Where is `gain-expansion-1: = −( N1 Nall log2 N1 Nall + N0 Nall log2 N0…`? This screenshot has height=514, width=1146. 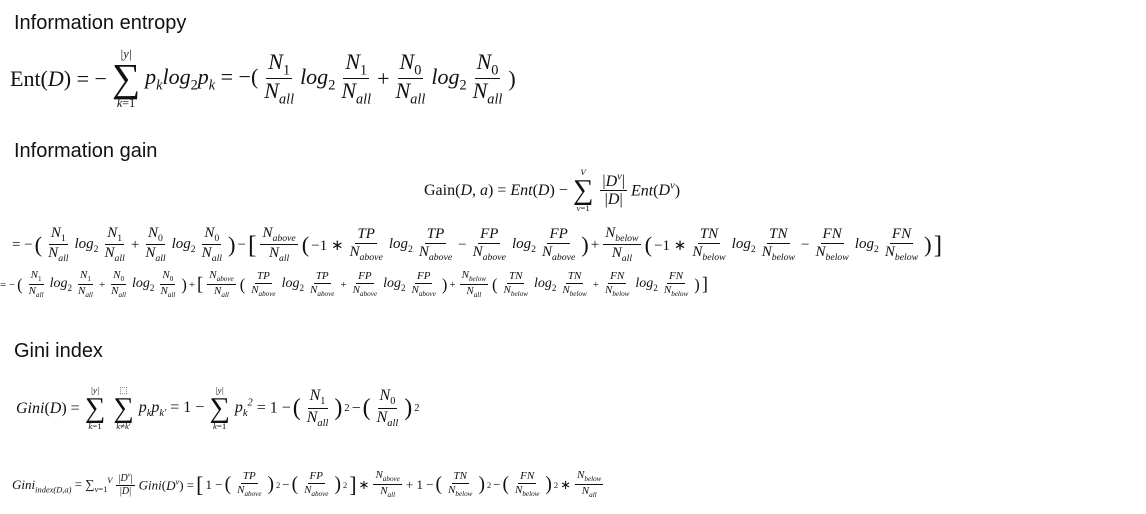
gain-expansion-1: = −( N1 Nall log2 N1 Nall + N0 Nall log2 N0… is located at coordinates (477, 245).